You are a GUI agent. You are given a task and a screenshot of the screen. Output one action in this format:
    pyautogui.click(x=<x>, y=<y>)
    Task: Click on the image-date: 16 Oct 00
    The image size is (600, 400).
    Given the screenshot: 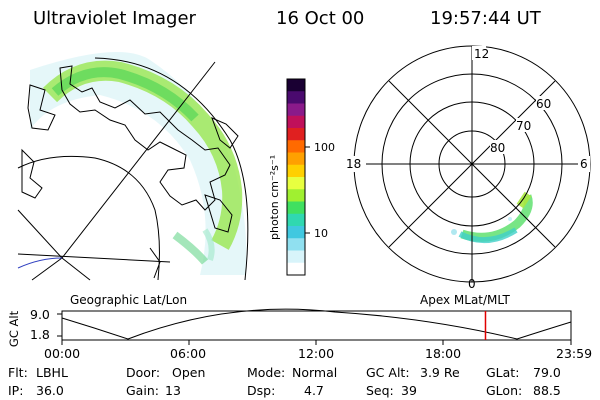 What is the action you would take?
    pyautogui.click(x=320, y=18)
    